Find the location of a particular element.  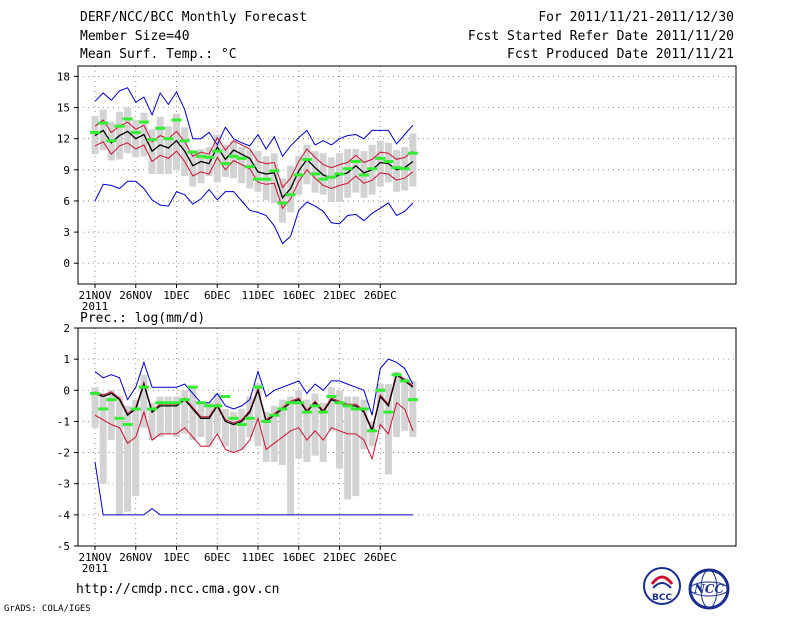

chart-title: DERF/NCC/BCC Monthly Forecast is located at coordinates (193, 17).